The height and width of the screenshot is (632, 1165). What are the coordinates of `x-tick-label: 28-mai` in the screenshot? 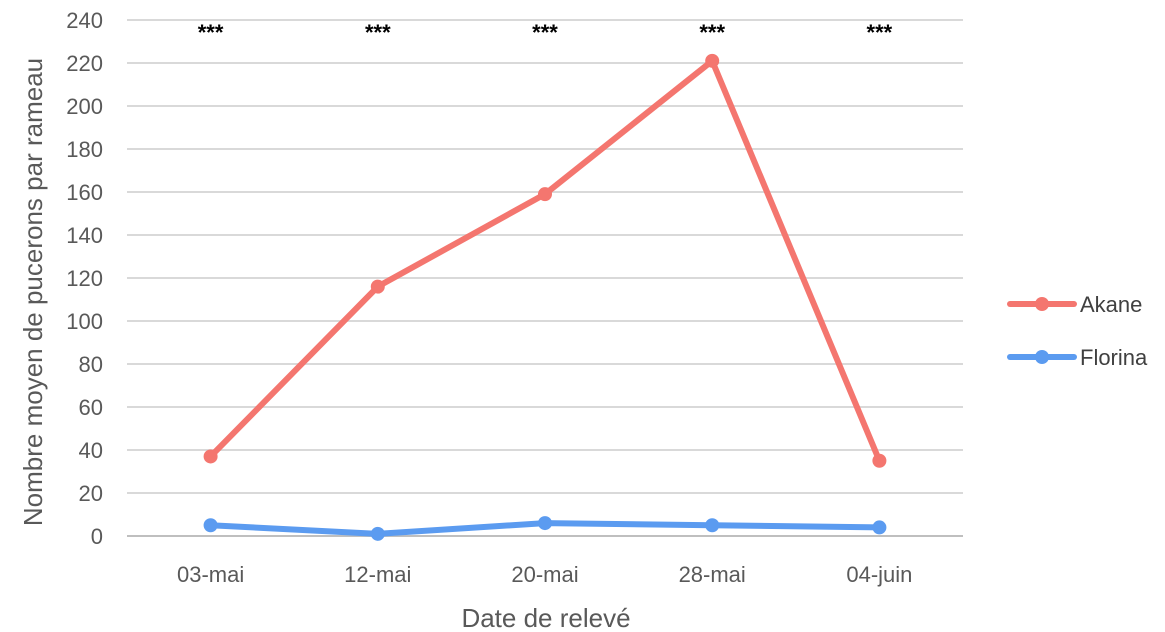 It's located at (712, 574).